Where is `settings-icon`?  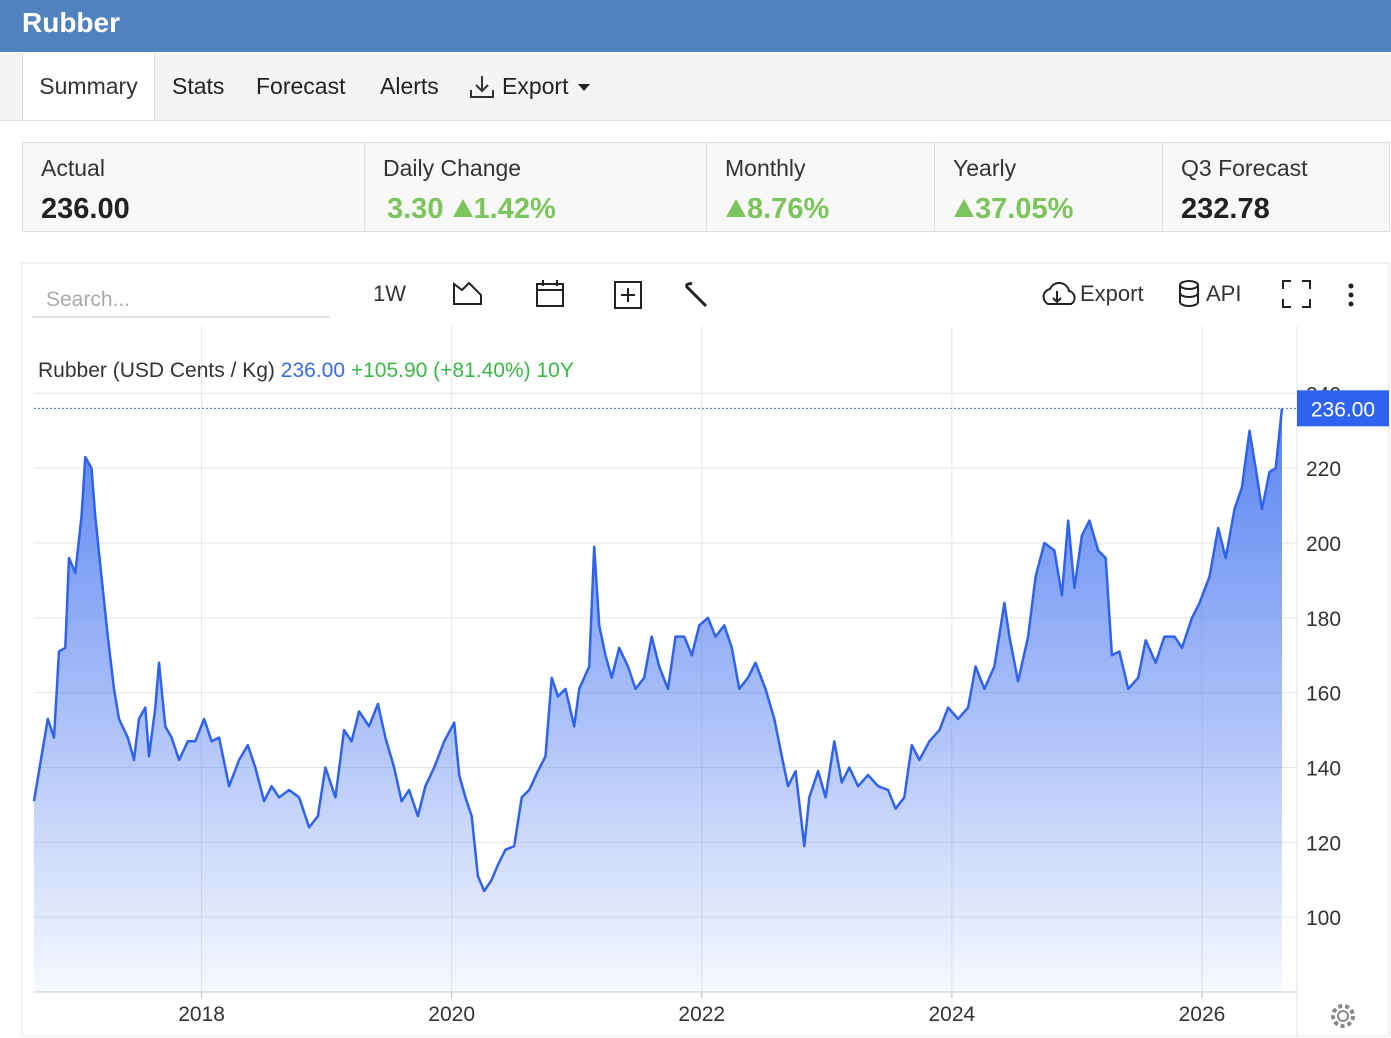
settings-icon is located at coordinates (1343, 1016).